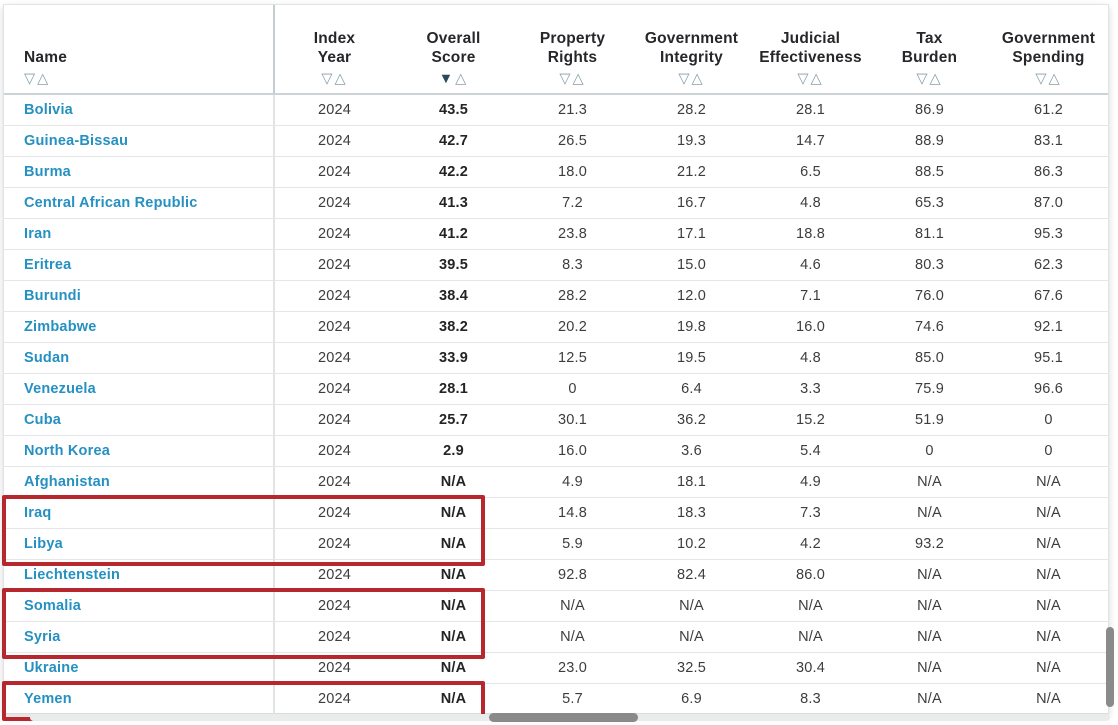  Describe the element at coordinates (1048, 203) in the screenshot. I see `cell-government-spending: 87.0` at that location.